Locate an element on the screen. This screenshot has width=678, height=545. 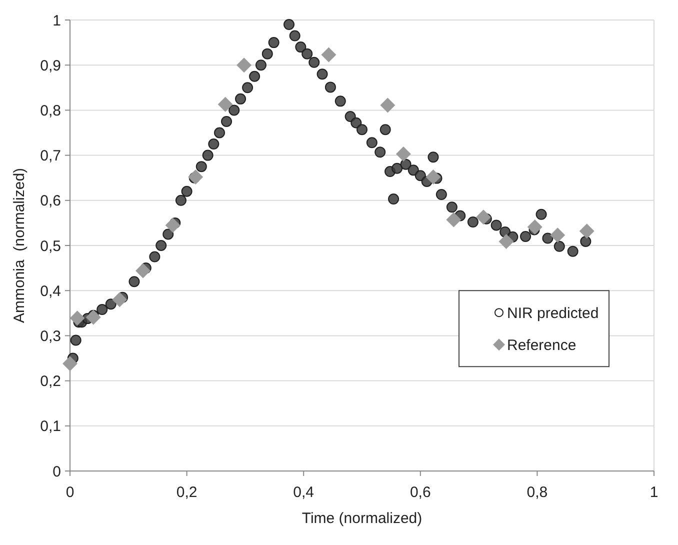
y-tick-label: 0,6 is located at coordinates (50, 201).